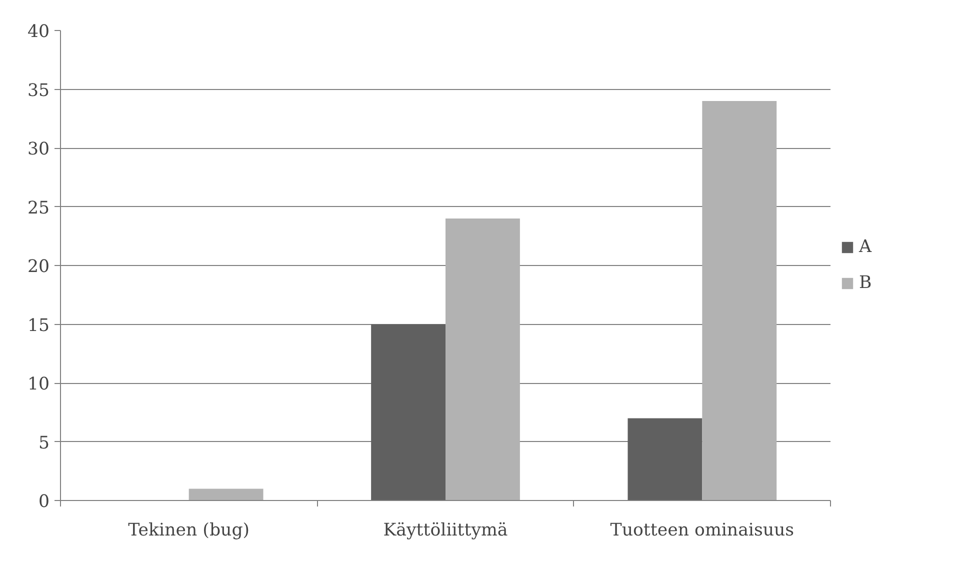 Image resolution: width=958 pixels, height=579 pixels. What do you see at coordinates (44, 443) in the screenshot?
I see `y-tick-label: 5` at bounding box center [44, 443].